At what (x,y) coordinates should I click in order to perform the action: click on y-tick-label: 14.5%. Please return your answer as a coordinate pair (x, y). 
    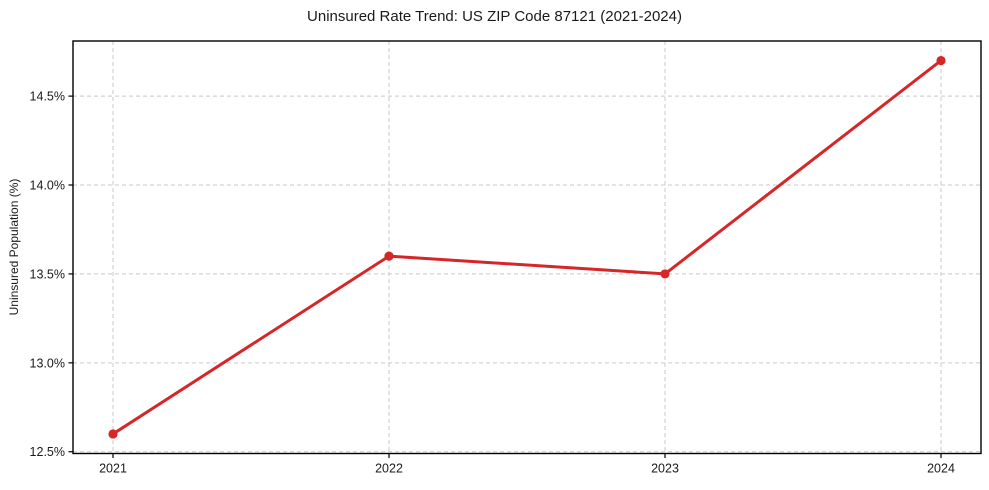
    Looking at the image, I should click on (47, 97).